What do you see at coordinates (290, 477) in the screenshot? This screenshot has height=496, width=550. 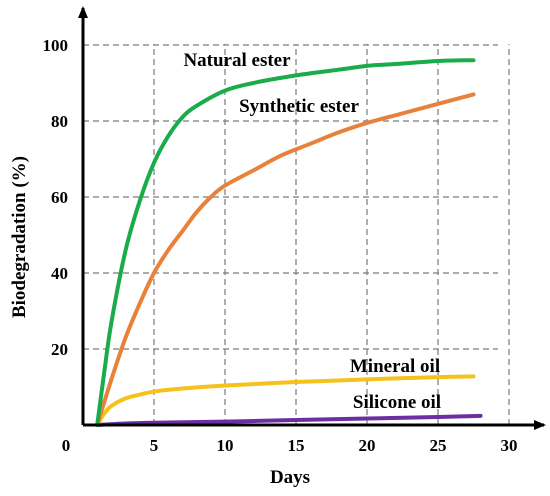 I see `x-axis-title: Days` at bounding box center [290, 477].